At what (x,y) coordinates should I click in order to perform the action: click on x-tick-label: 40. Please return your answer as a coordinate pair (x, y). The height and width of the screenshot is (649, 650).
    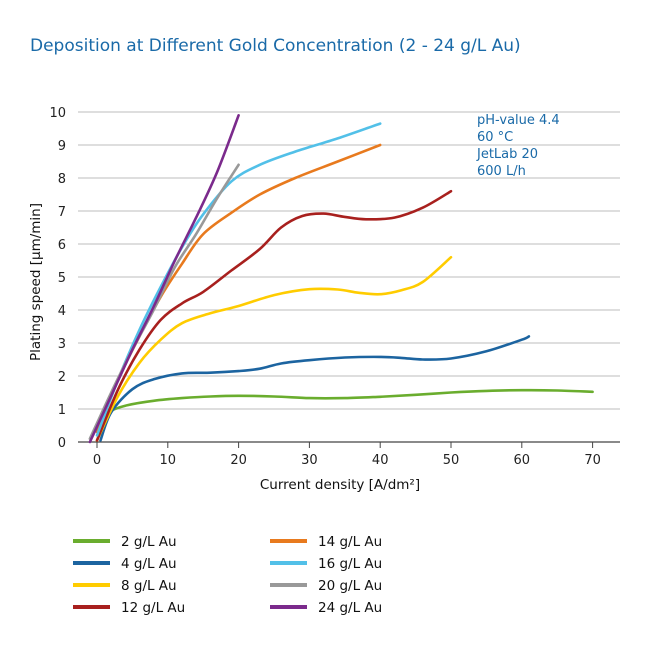
    Looking at the image, I should click on (380, 460).